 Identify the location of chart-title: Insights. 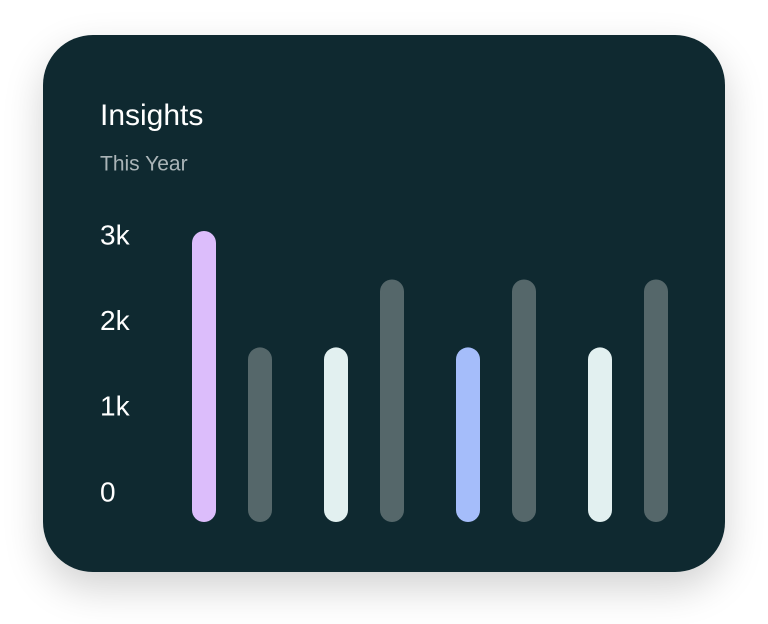
(151, 115).